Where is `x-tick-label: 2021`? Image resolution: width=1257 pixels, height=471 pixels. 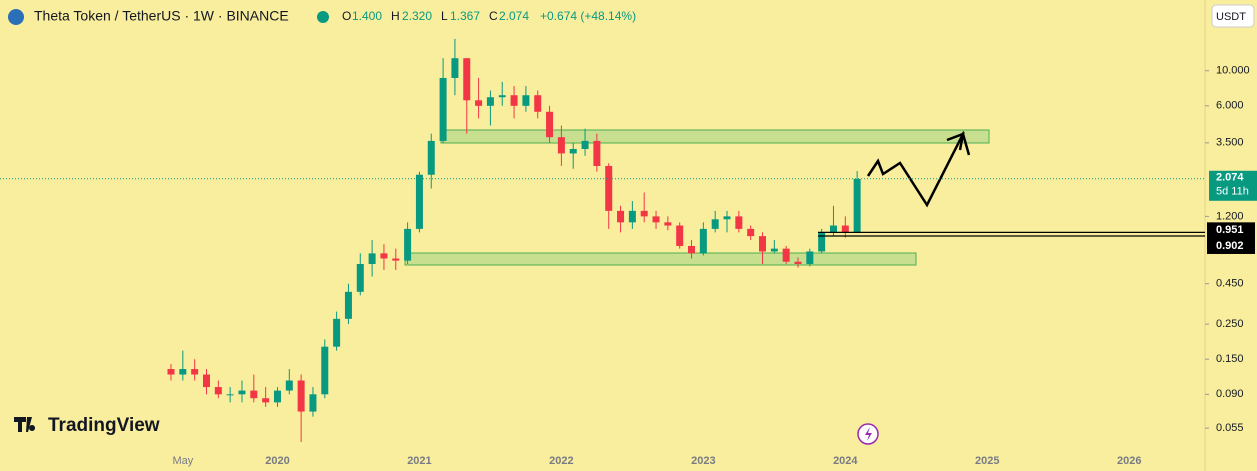 x-tick-label: 2021 is located at coordinates (419, 461).